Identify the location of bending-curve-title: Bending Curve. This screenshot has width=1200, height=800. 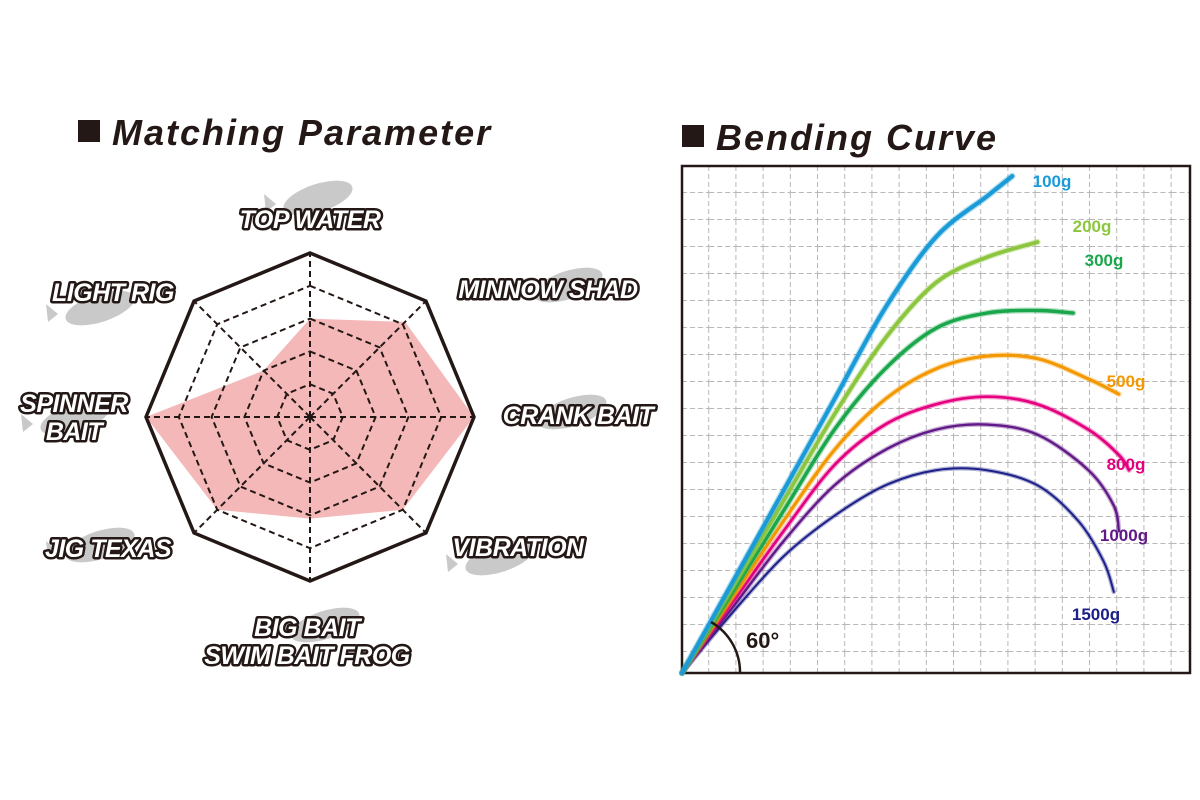
(840, 138).